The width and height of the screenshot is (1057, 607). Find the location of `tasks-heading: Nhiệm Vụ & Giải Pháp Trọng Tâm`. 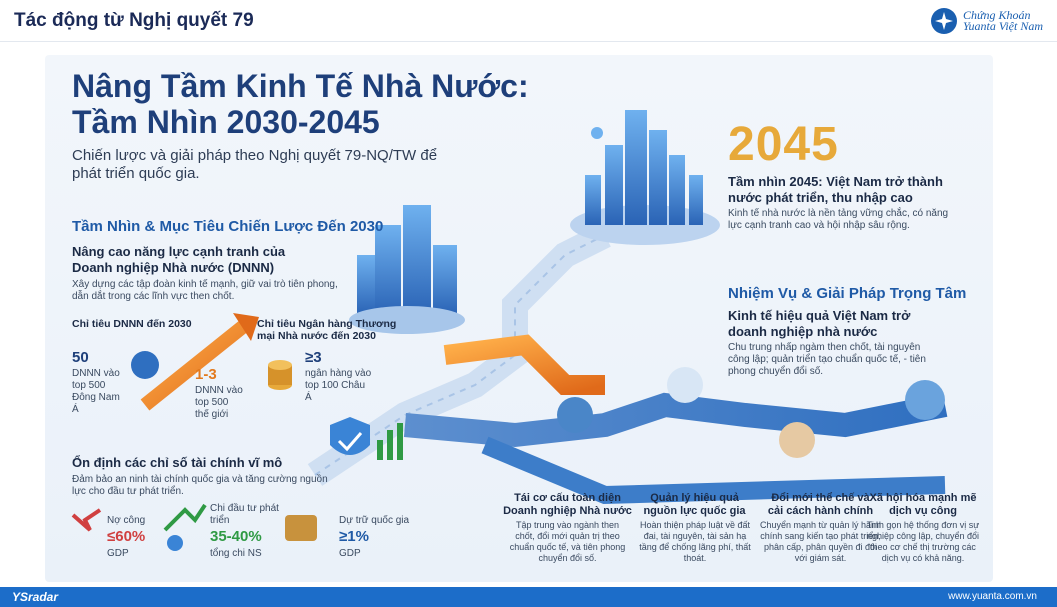

tasks-heading: Nhiệm Vụ & Giải Pháp Trọng Tâm is located at coordinates (847, 293).